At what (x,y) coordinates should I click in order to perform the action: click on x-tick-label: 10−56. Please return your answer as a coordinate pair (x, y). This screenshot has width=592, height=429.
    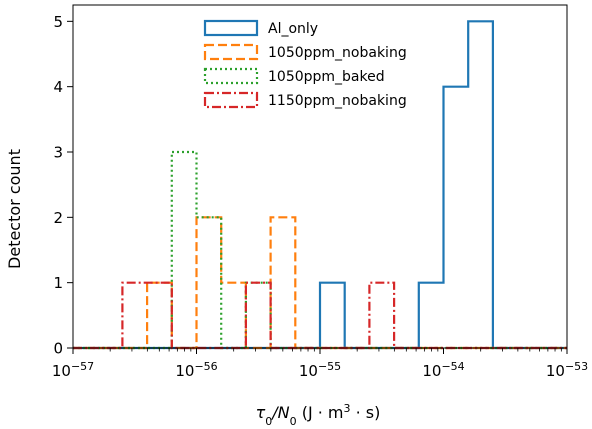
    Looking at the image, I should click on (196, 370).